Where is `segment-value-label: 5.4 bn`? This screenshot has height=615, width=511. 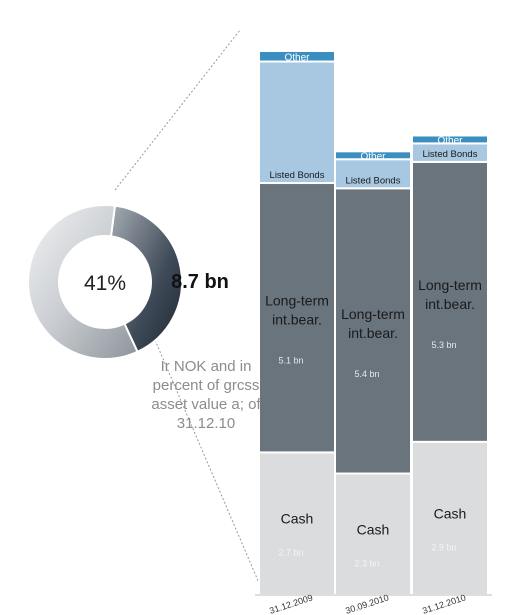
segment-value-label: 5.4 bn is located at coordinates (366, 374).